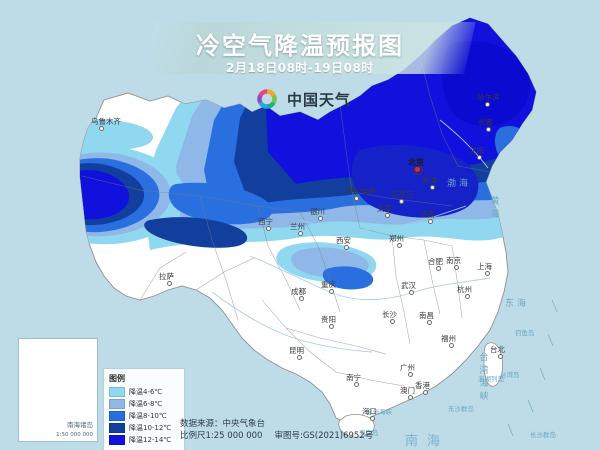 This screenshot has height=450, width=600. I want to click on island-label: 长沙群岛, so click(543, 435).